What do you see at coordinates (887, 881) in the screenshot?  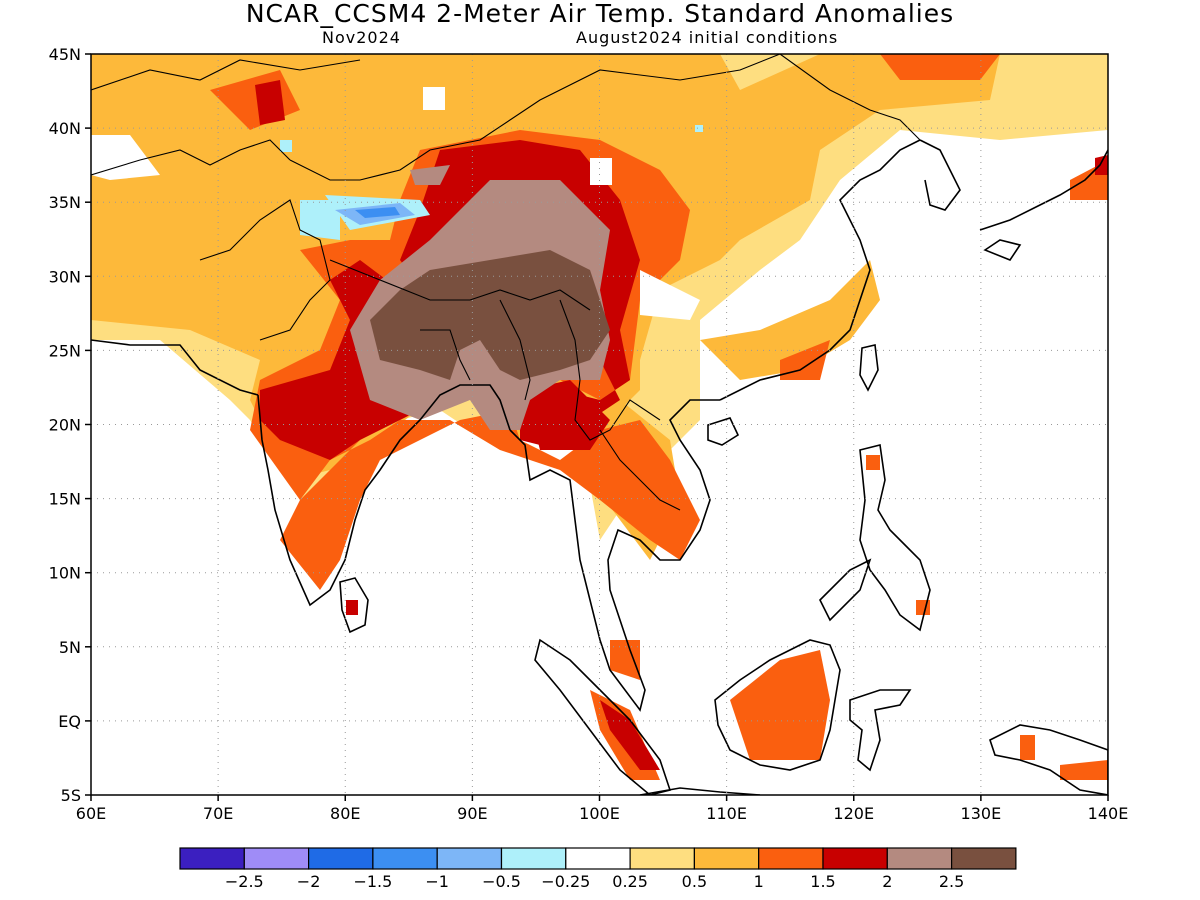 I see `colorbar-label: 2` at bounding box center [887, 881].